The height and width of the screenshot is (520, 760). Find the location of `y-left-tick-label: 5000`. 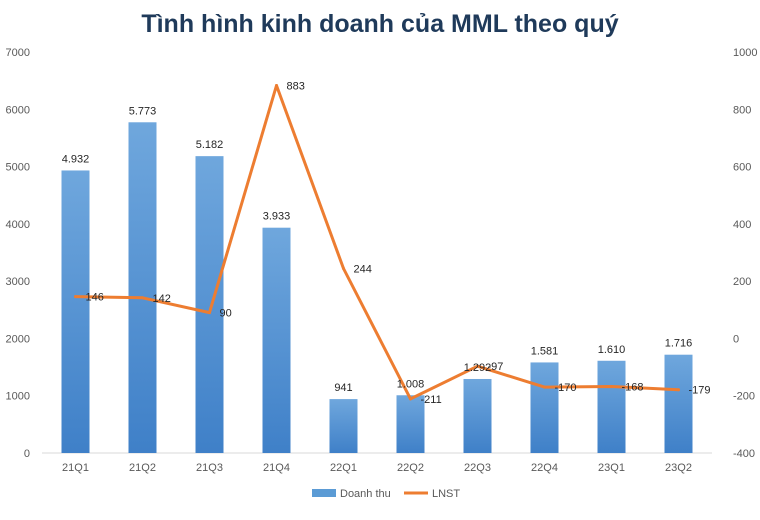

y-left-tick-label: 5000 is located at coordinates (18, 168).